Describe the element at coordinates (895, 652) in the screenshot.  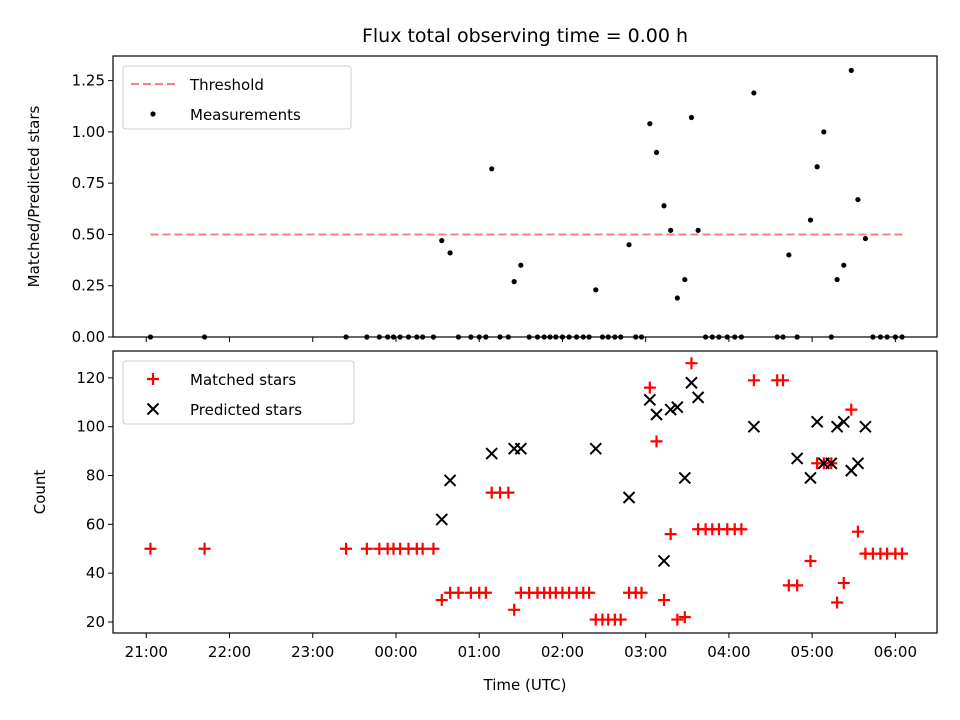
I see `x-tick-label: 06:00` at that location.